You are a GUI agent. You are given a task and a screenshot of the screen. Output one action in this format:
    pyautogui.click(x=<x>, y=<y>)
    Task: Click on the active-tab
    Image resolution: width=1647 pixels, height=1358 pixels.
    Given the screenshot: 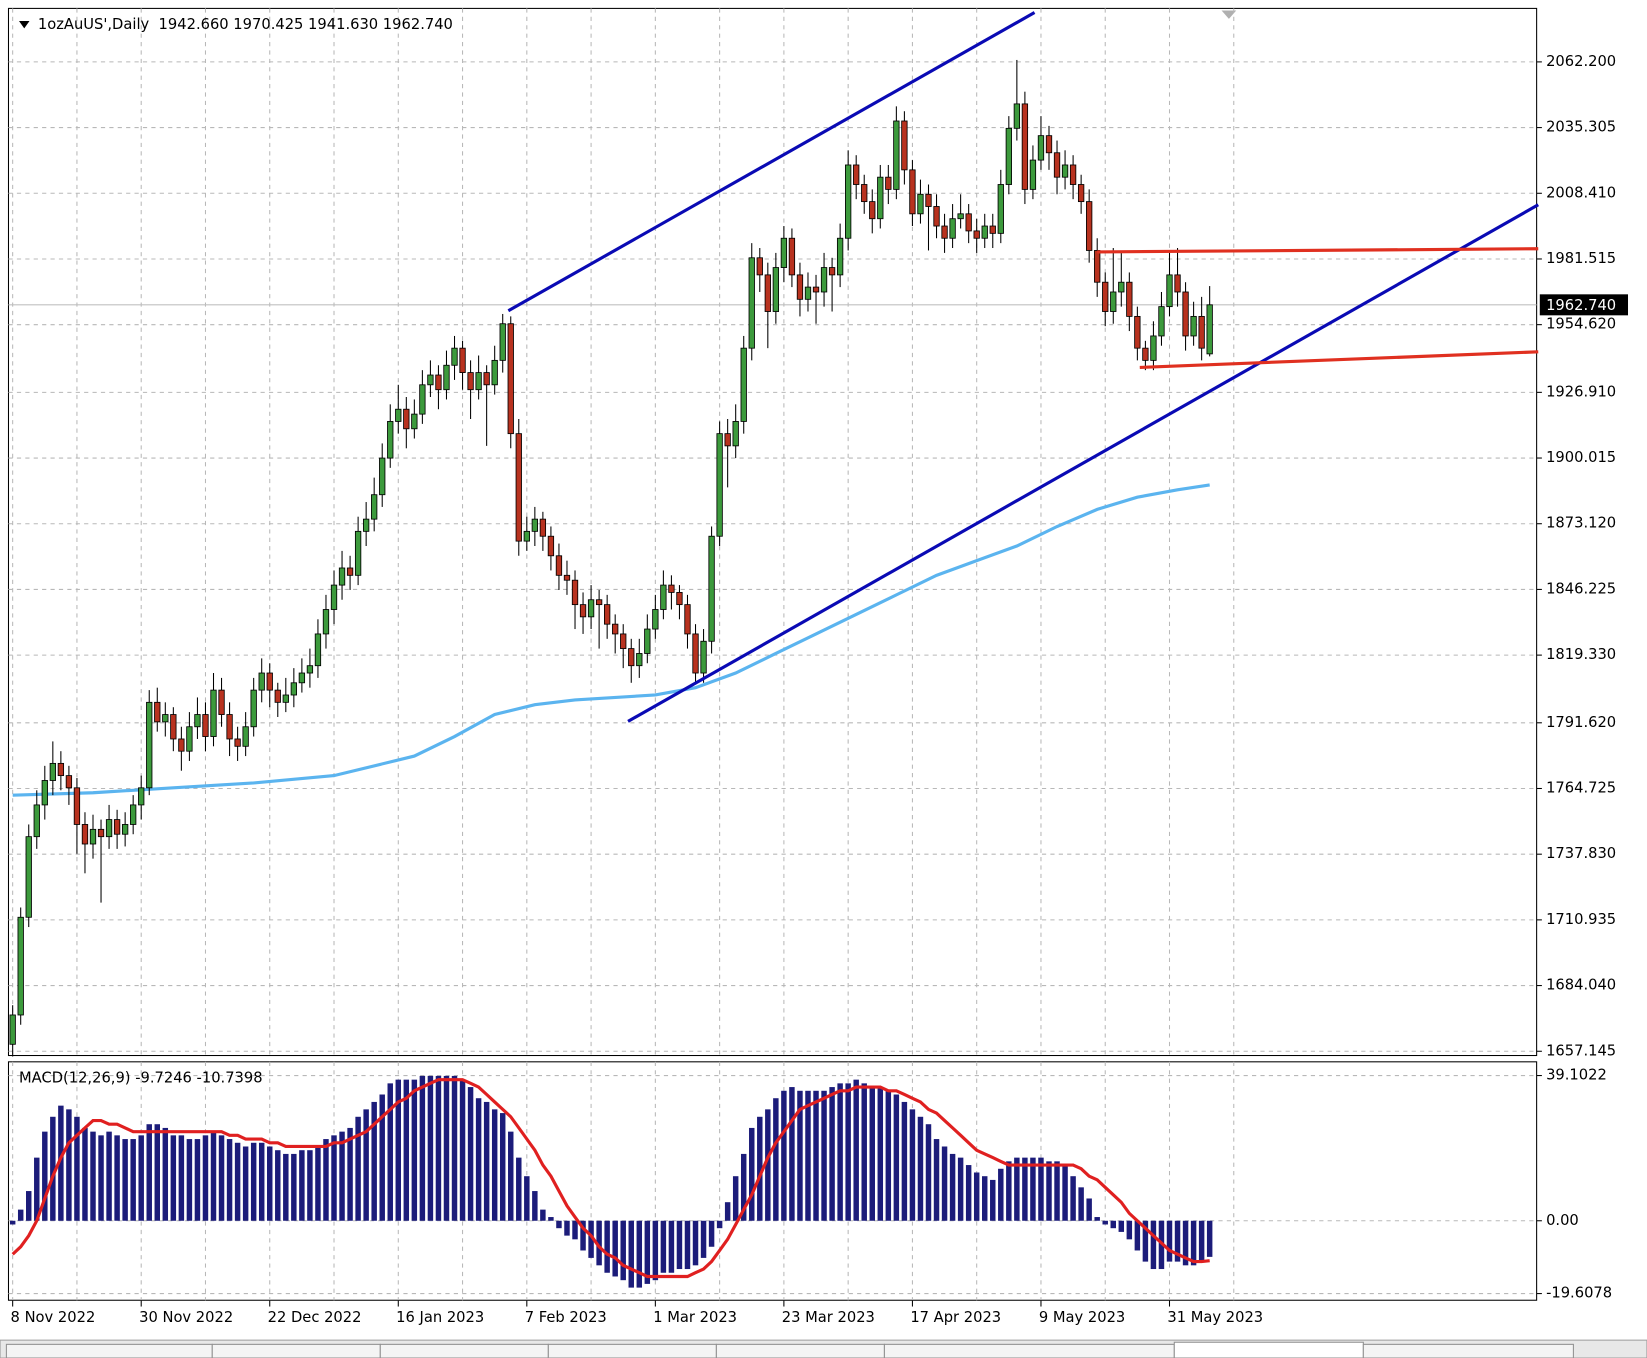 What is the action you would take?
    pyautogui.click(x=1268, y=1349)
    